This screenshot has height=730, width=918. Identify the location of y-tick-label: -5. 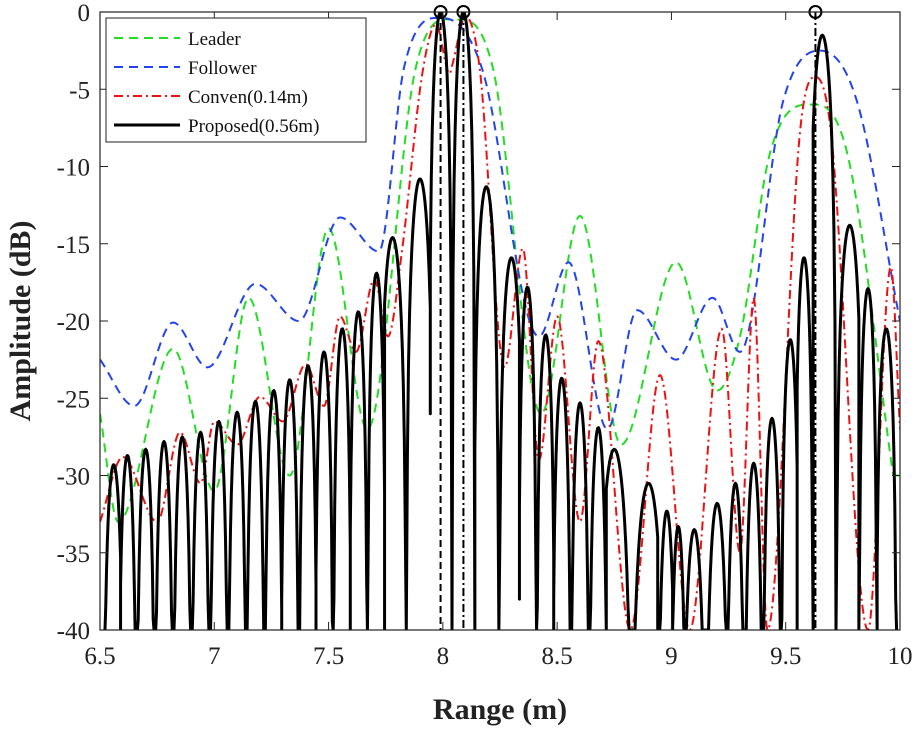
(79, 90).